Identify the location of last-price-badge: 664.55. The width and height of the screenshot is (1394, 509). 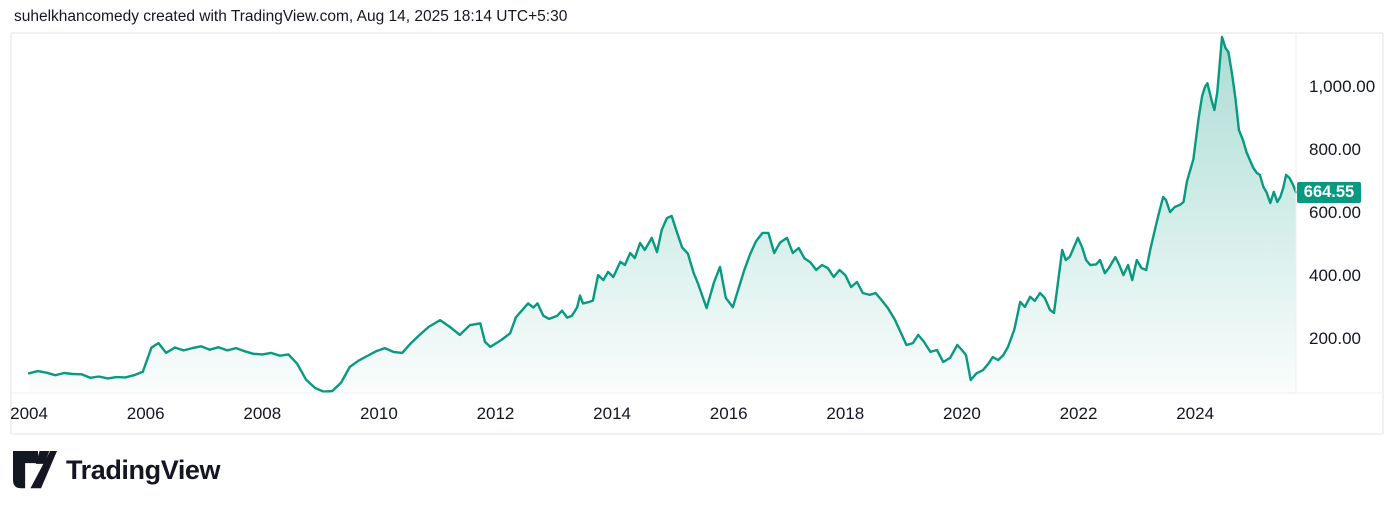
(1329, 192).